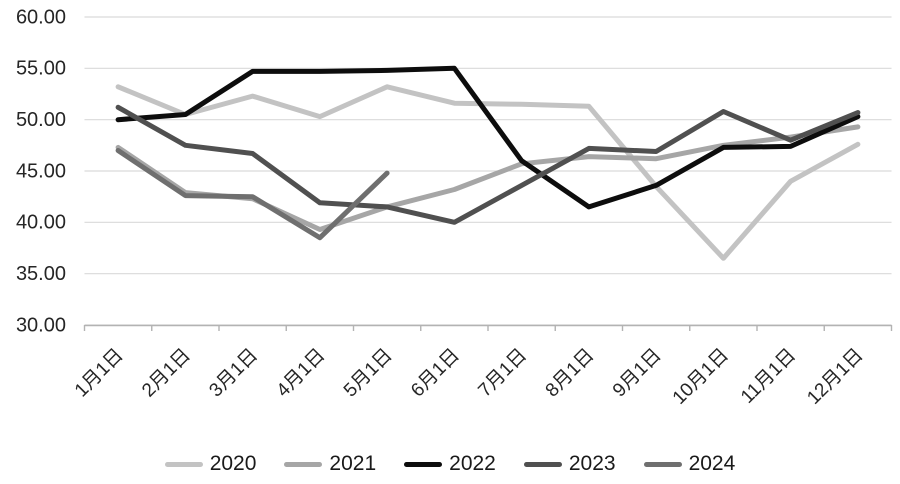 The image size is (900, 484). I want to click on legend-label: 2024, so click(712, 463).